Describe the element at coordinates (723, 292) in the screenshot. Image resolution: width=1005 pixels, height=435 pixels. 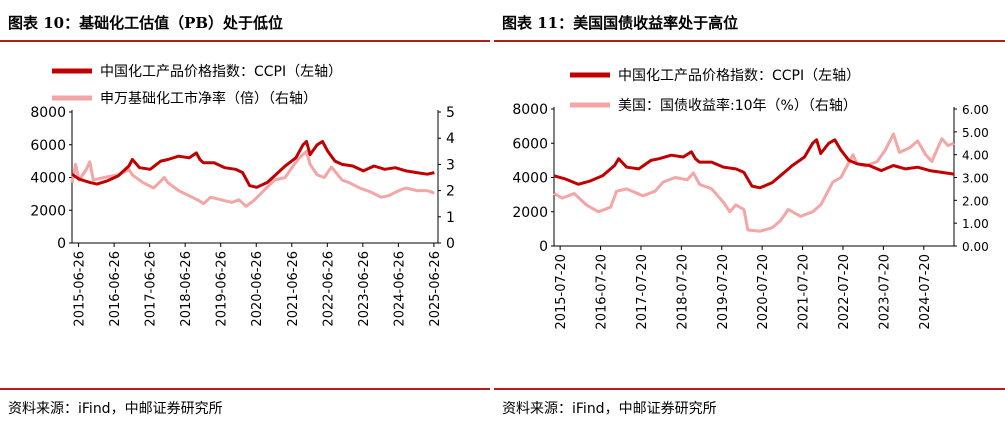
I see `x-axis-tick-label: 2019-07-20` at that location.